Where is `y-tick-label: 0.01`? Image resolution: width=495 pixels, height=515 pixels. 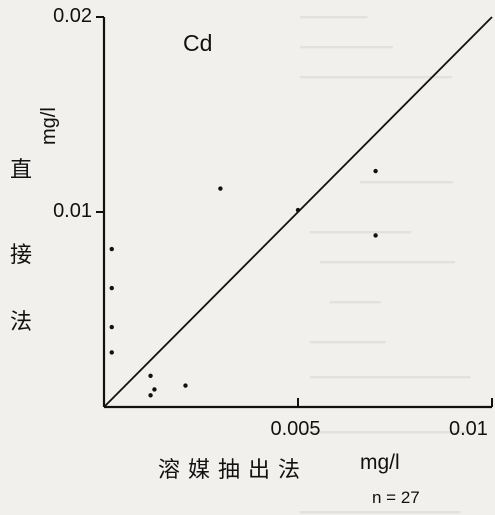 y-tick-label: 0.01 is located at coordinates (72, 211).